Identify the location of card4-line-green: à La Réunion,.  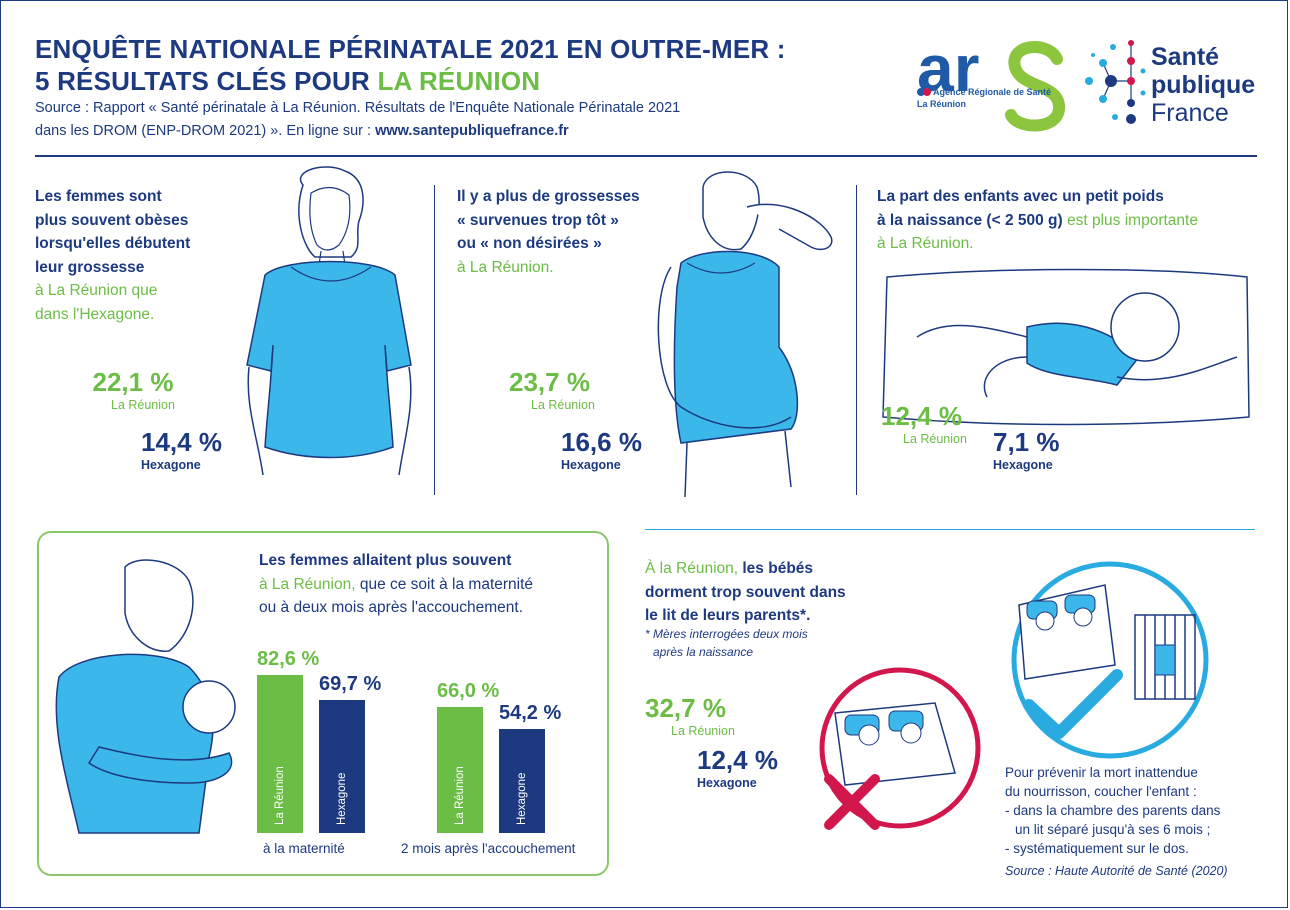
(307, 584).